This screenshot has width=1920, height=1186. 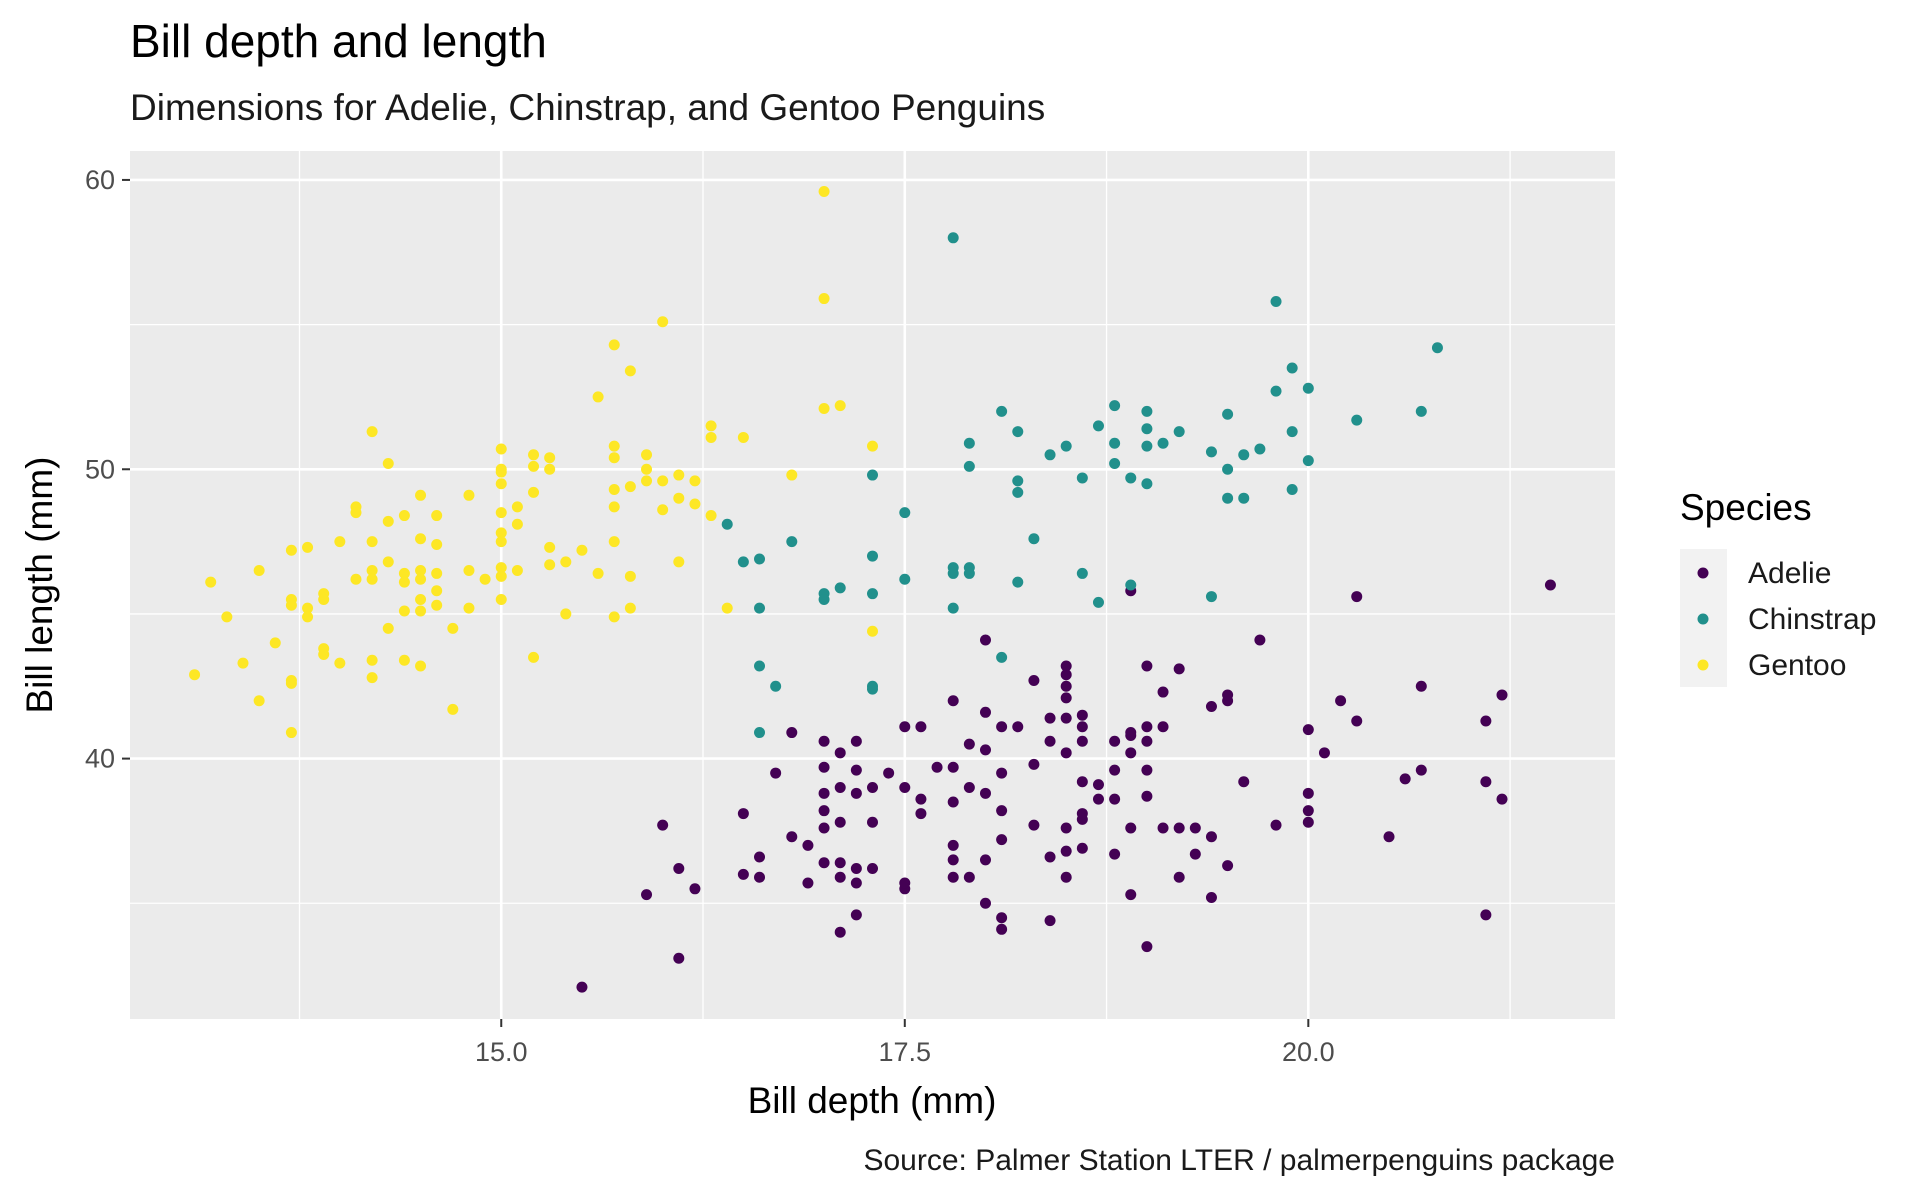 I want to click on x-tick-label: 20.0, so click(x=1308, y=1052).